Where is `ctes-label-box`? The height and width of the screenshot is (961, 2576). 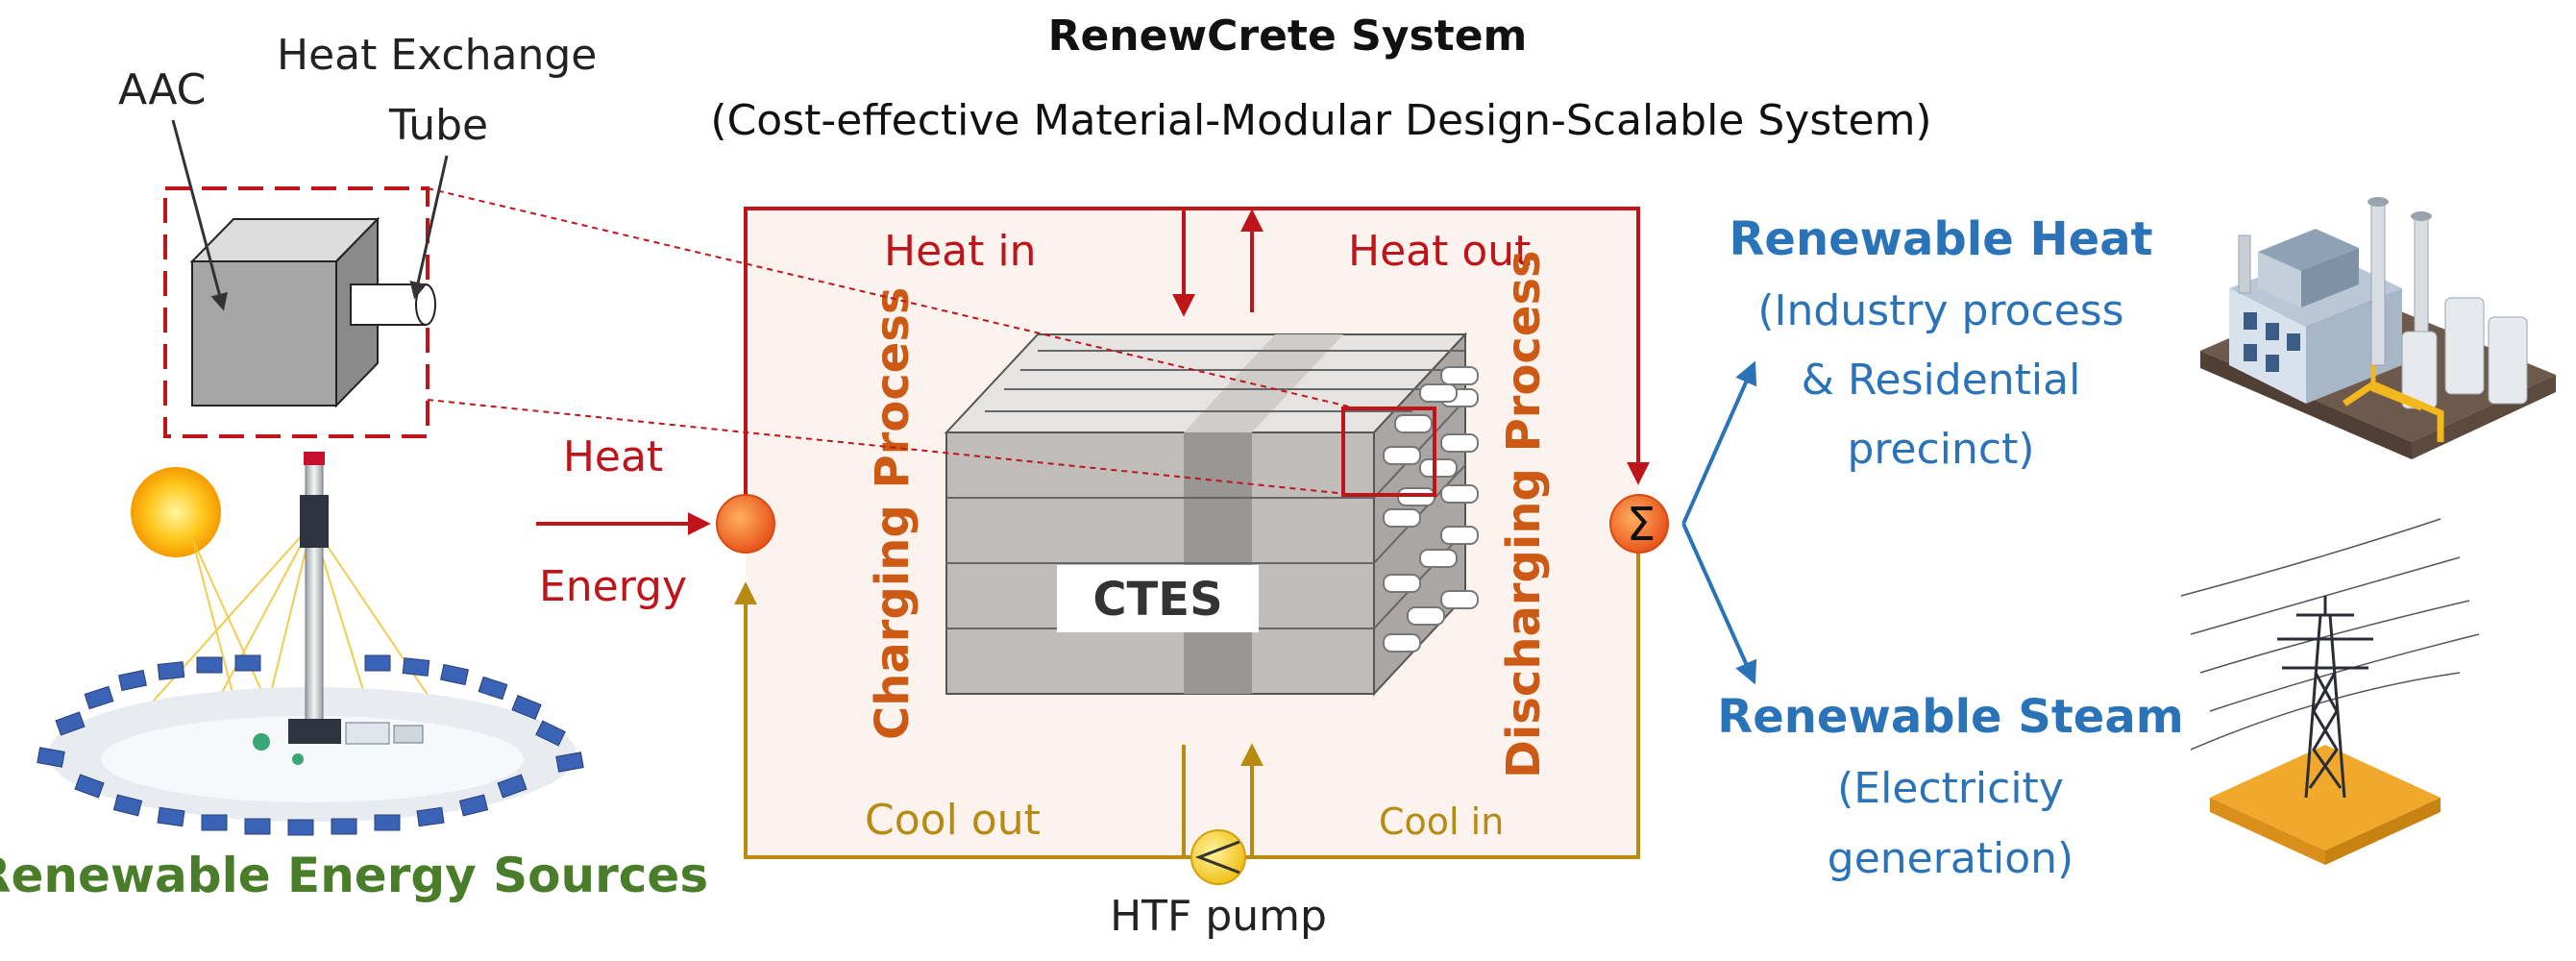
ctes-label-box is located at coordinates (1158, 598).